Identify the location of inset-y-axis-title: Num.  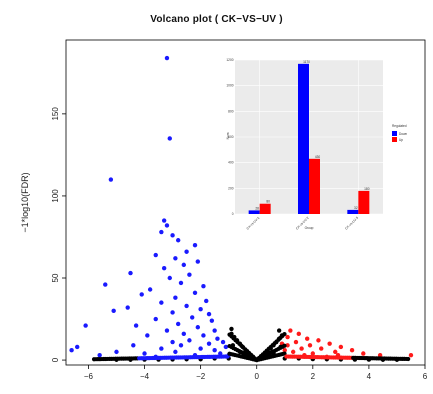
(228, 135).